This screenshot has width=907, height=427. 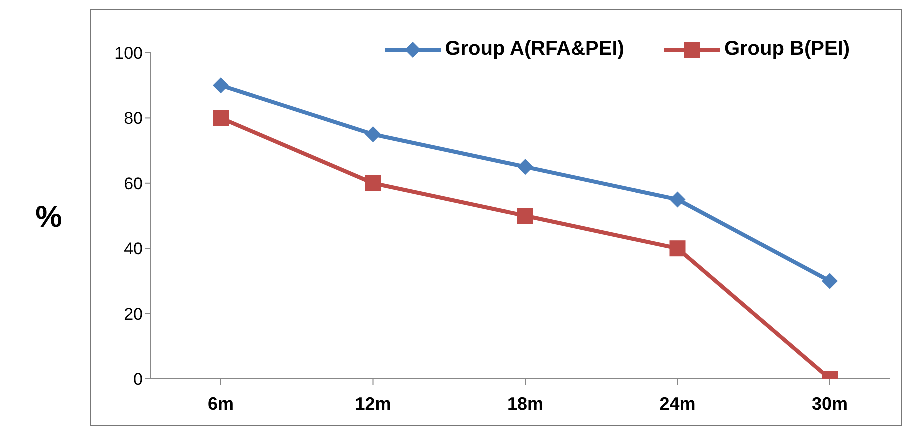 What do you see at coordinates (133, 118) in the screenshot?
I see `y-tick-label: 80` at bounding box center [133, 118].